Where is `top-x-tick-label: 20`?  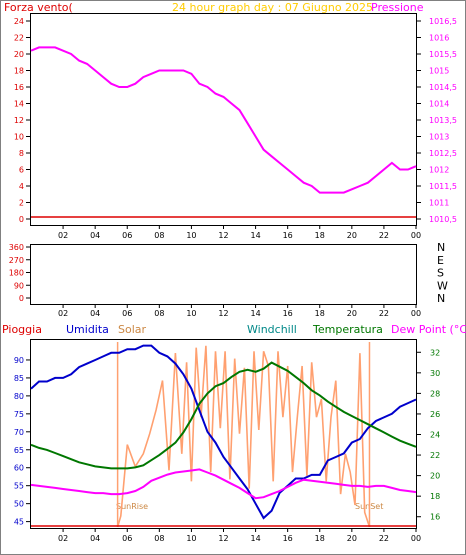
top-x-tick-label: 20 is located at coordinates (352, 235).